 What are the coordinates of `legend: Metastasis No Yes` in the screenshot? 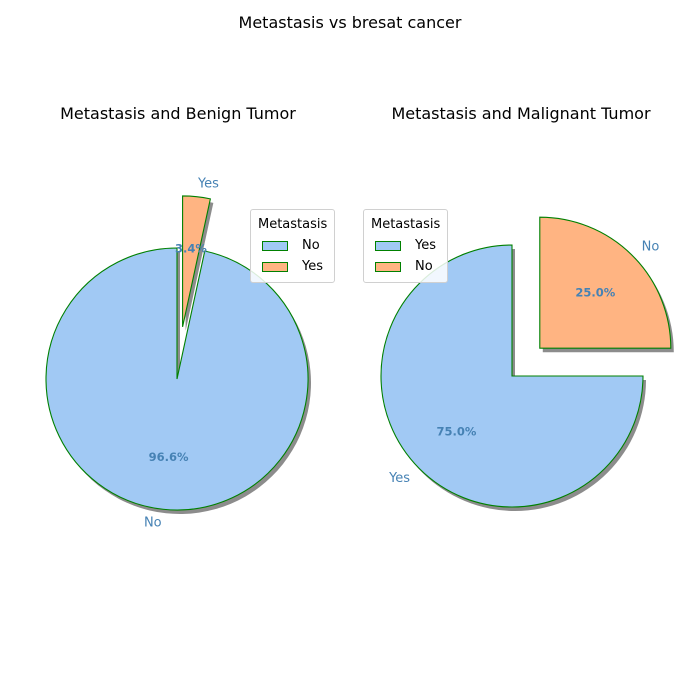 It's located at (293, 246).